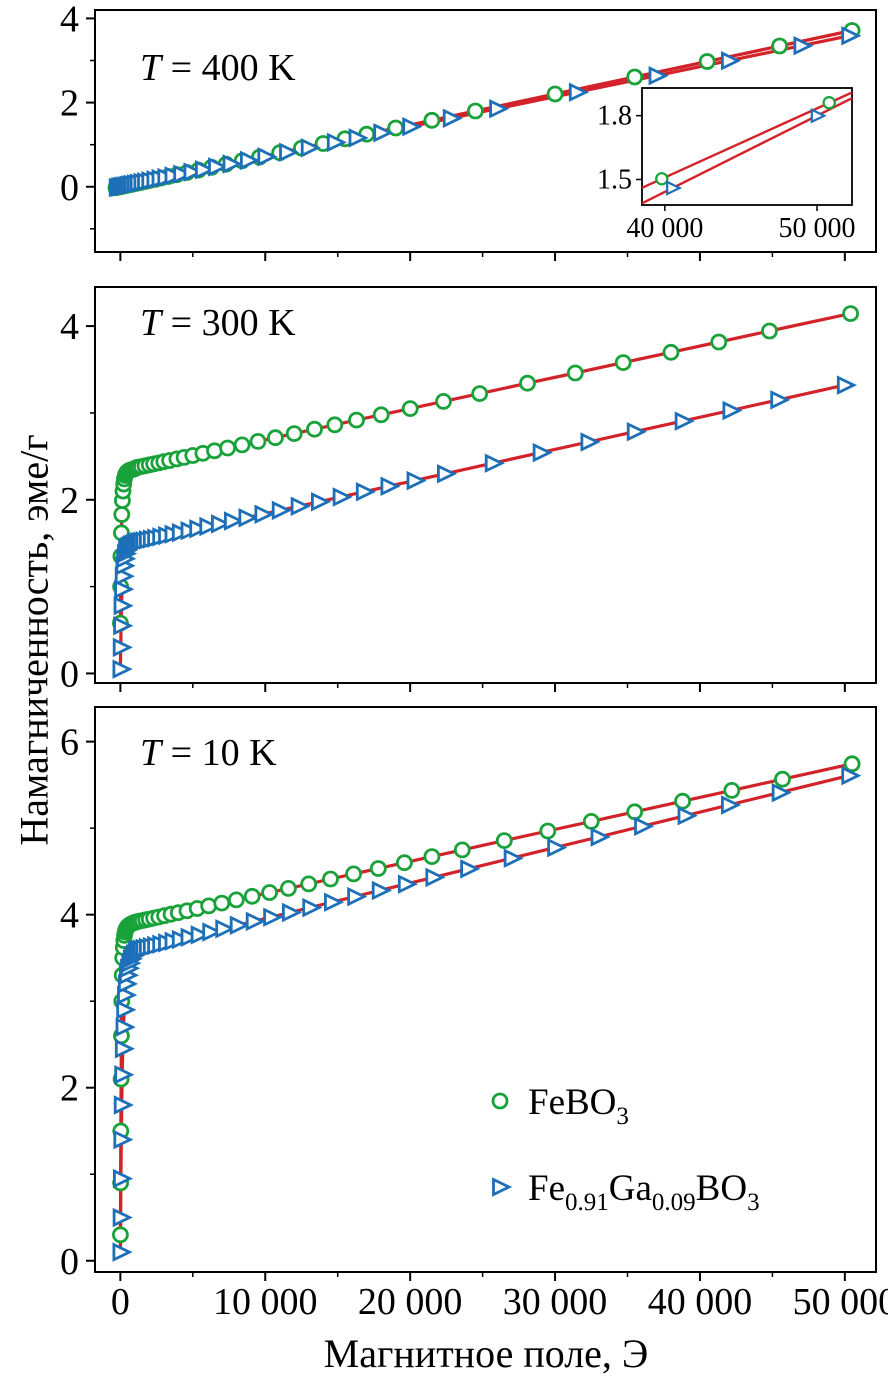 This screenshot has height=1380, width=888. Describe the element at coordinates (69, 743) in the screenshot. I see `y-tick-label: 6` at that location.